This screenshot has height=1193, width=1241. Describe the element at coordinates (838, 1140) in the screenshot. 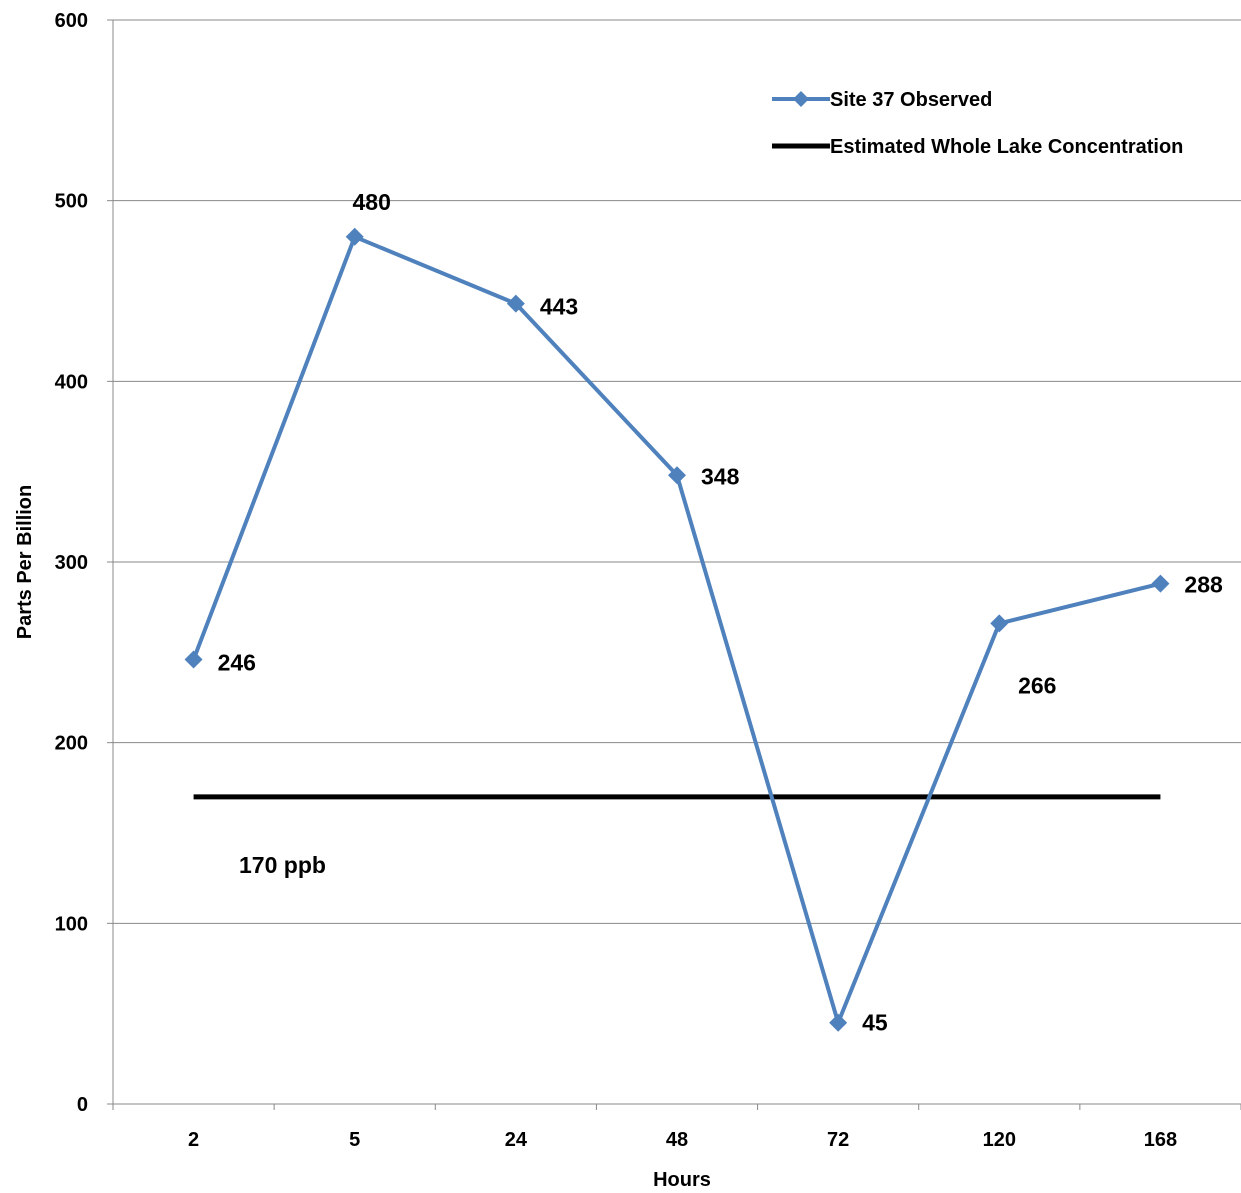

I see `x-tick-label: 72` at that location.